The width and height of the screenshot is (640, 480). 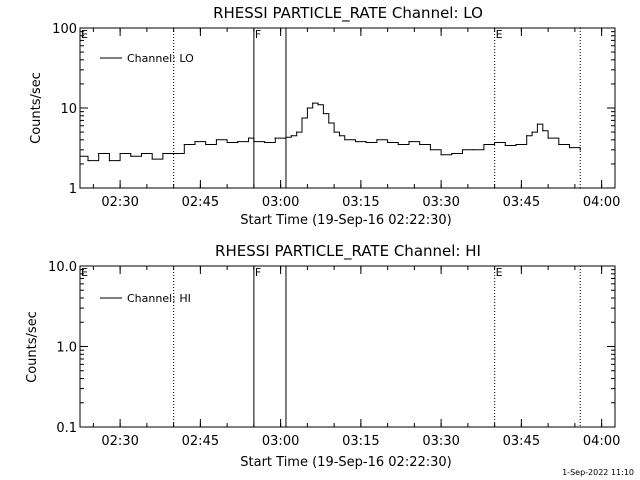 I want to click on series-line, so click(x=330, y=132).